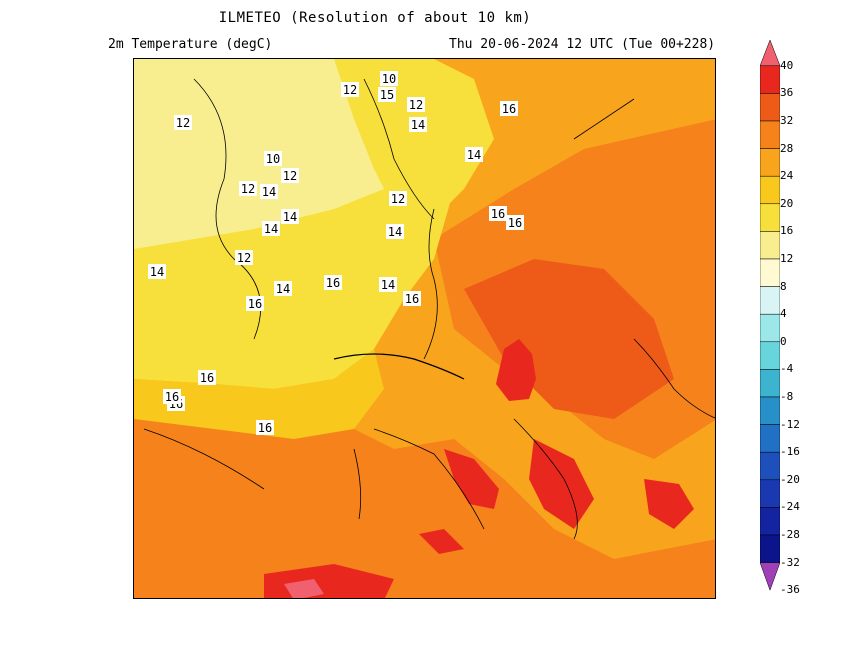  Describe the element at coordinates (604, 119) in the screenshot. I see `baltic-coast` at that location.